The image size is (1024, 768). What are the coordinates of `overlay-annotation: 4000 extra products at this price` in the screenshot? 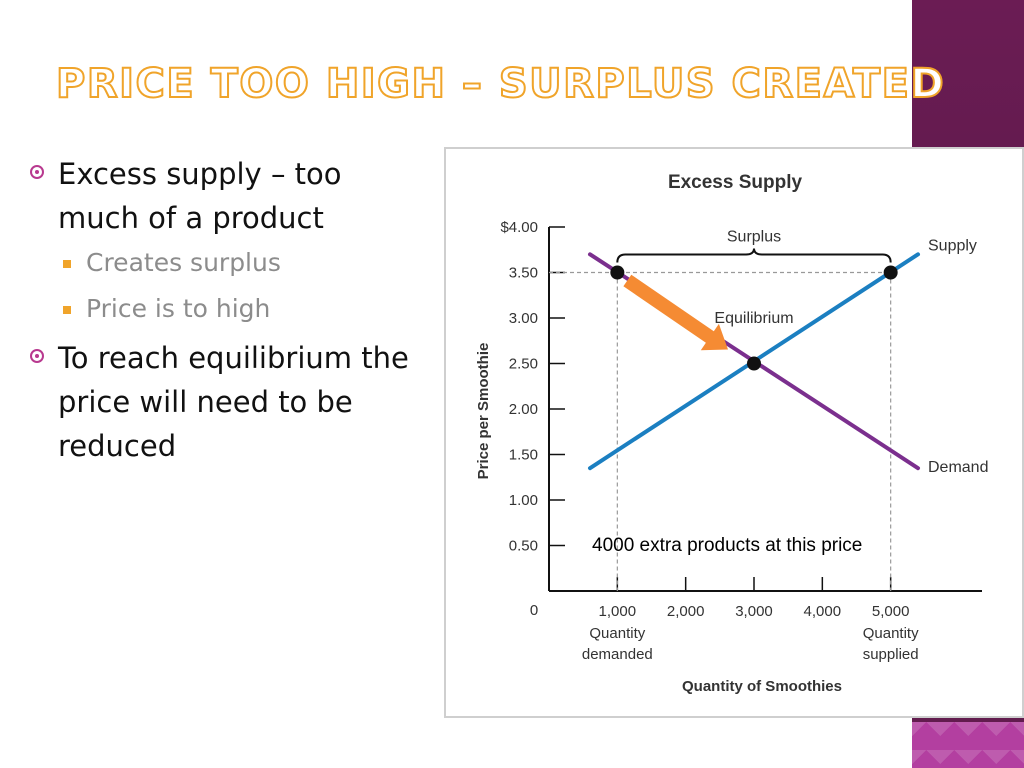 It's located at (727, 545).